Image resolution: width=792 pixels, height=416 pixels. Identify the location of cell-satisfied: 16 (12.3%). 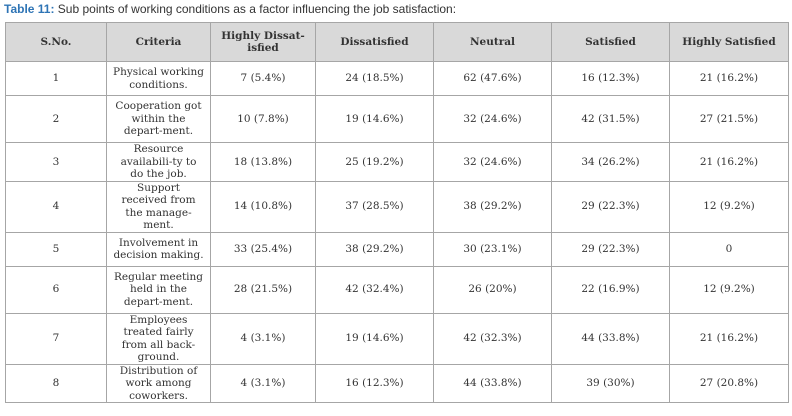
(610, 78).